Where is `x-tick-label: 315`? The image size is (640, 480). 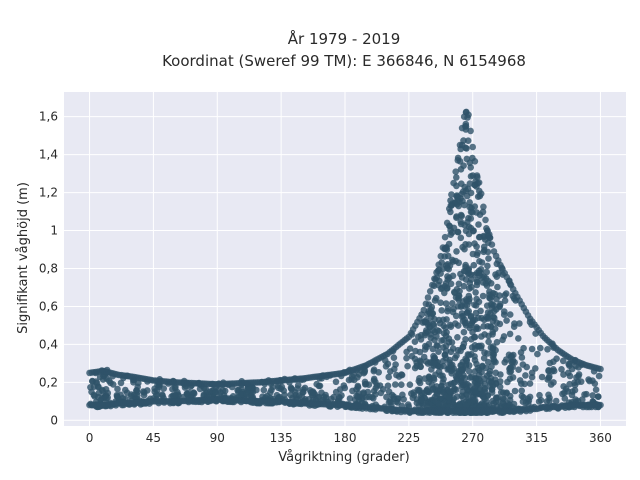 x-tick-label: 315 is located at coordinates (536, 438).